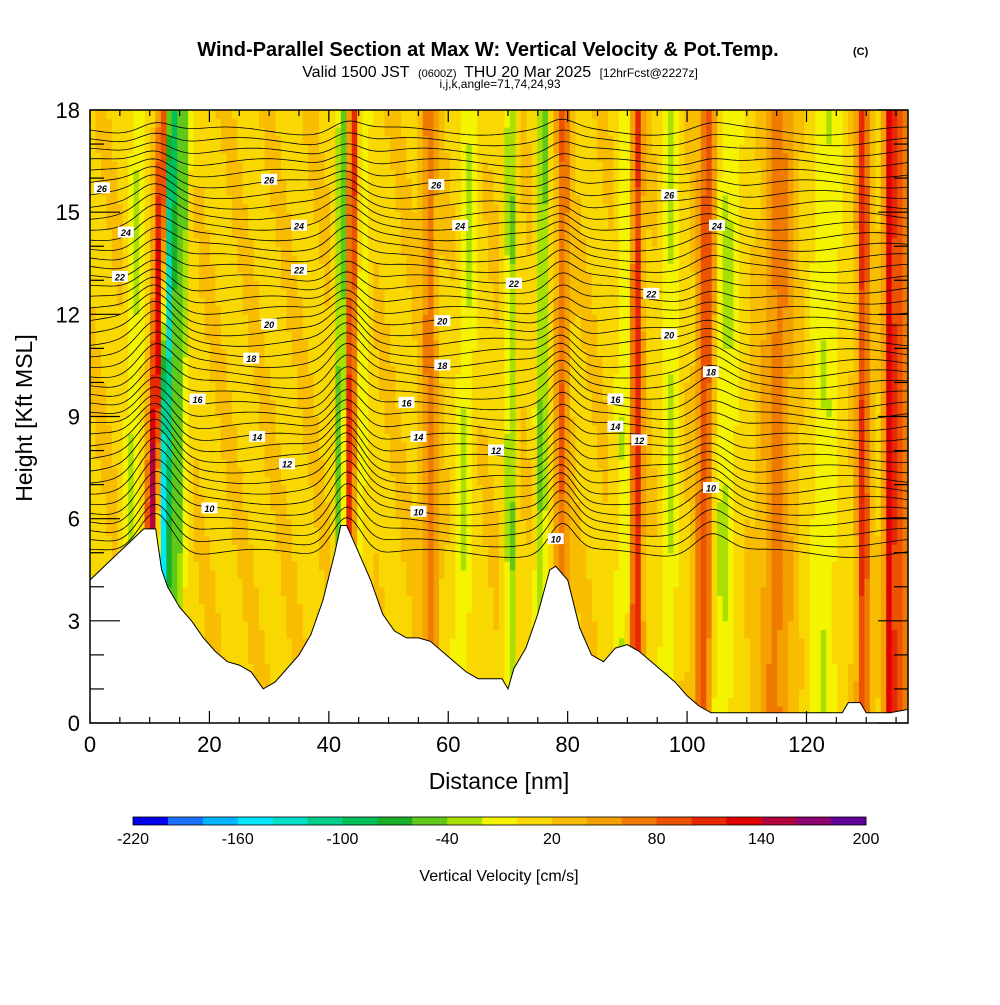  What do you see at coordinates (499, 84) in the screenshot?
I see `chart-meta-line: i,j,k,angle=71,74,24,93` at bounding box center [499, 84].